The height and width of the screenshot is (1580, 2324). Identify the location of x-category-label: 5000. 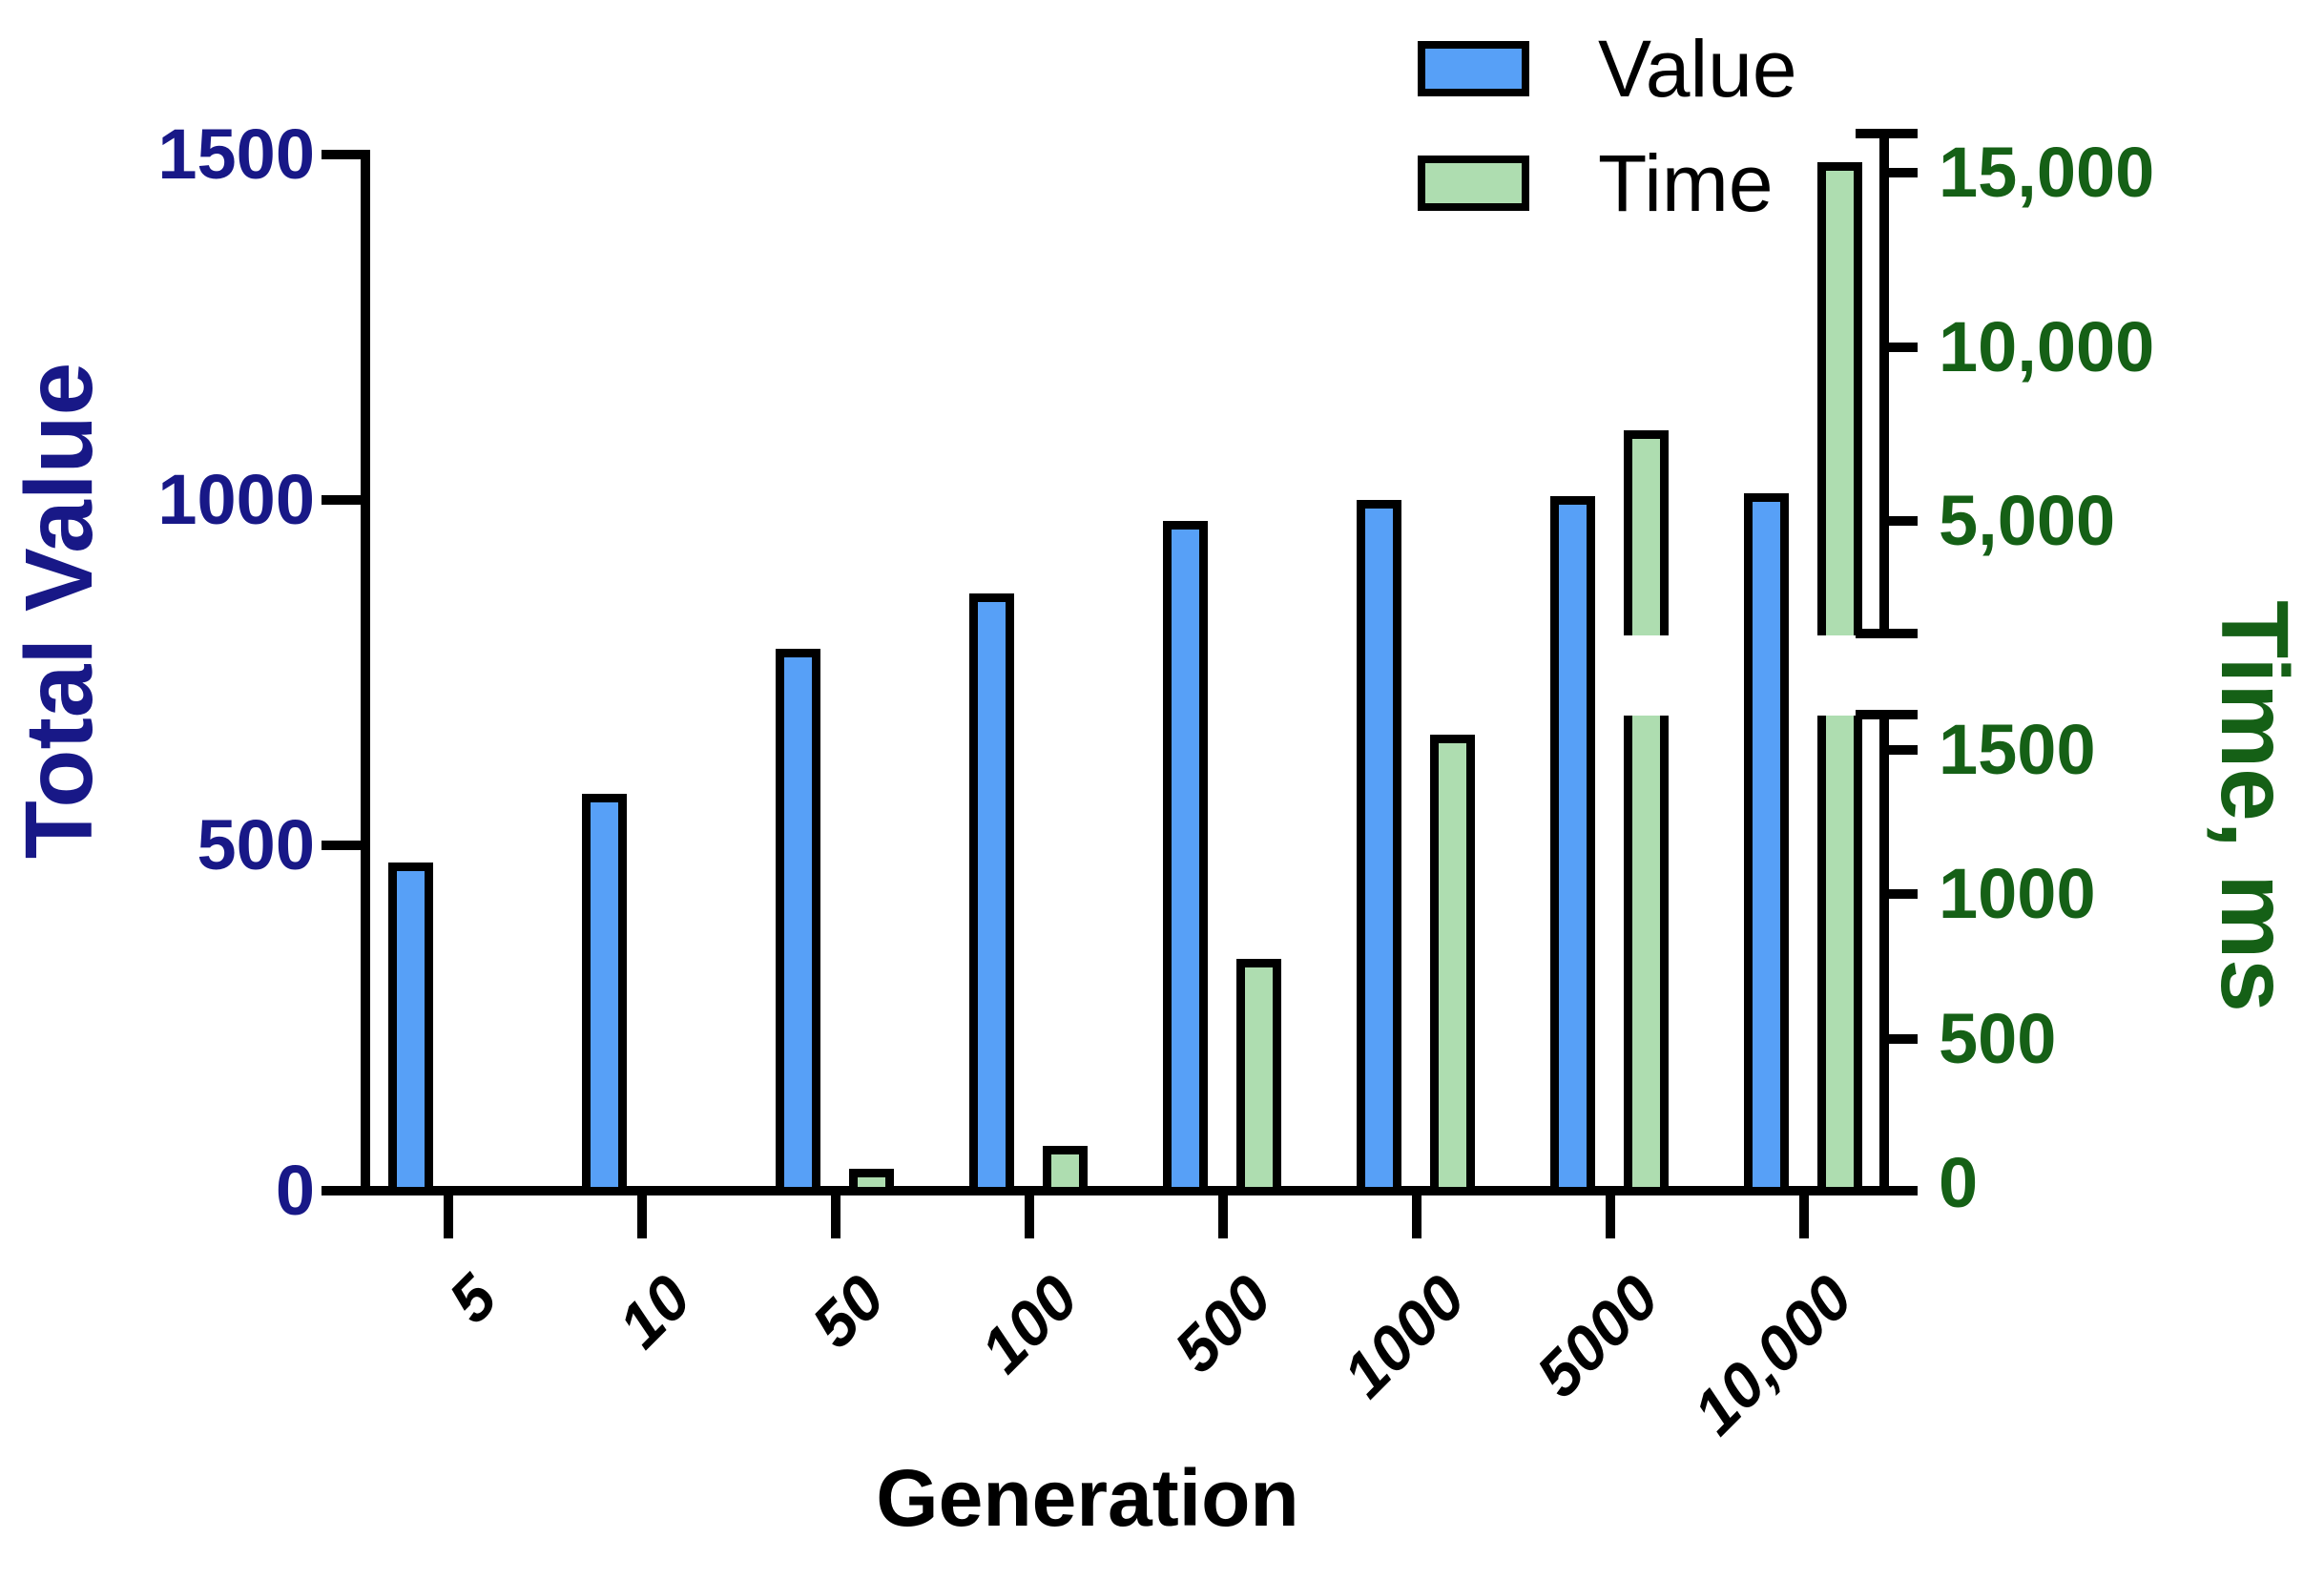
(1597, 1336).